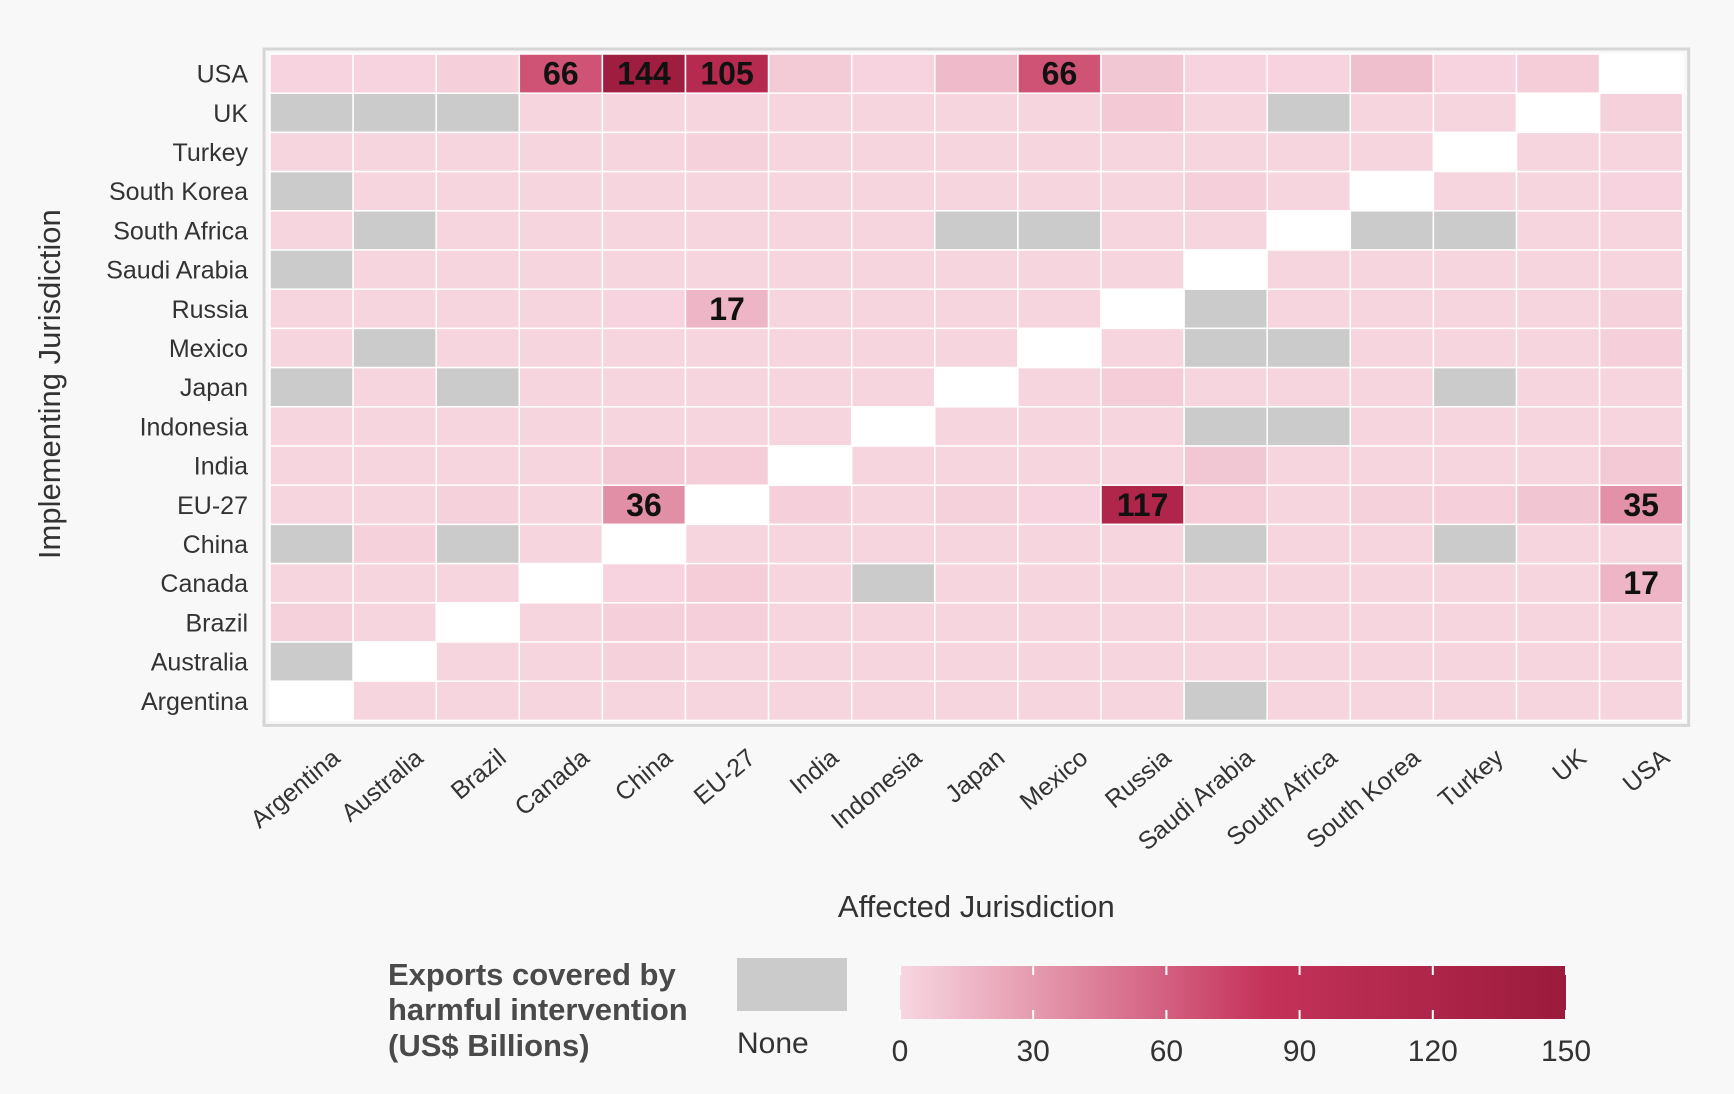  I want to click on x-tick-label: Australia, so click(382, 785).